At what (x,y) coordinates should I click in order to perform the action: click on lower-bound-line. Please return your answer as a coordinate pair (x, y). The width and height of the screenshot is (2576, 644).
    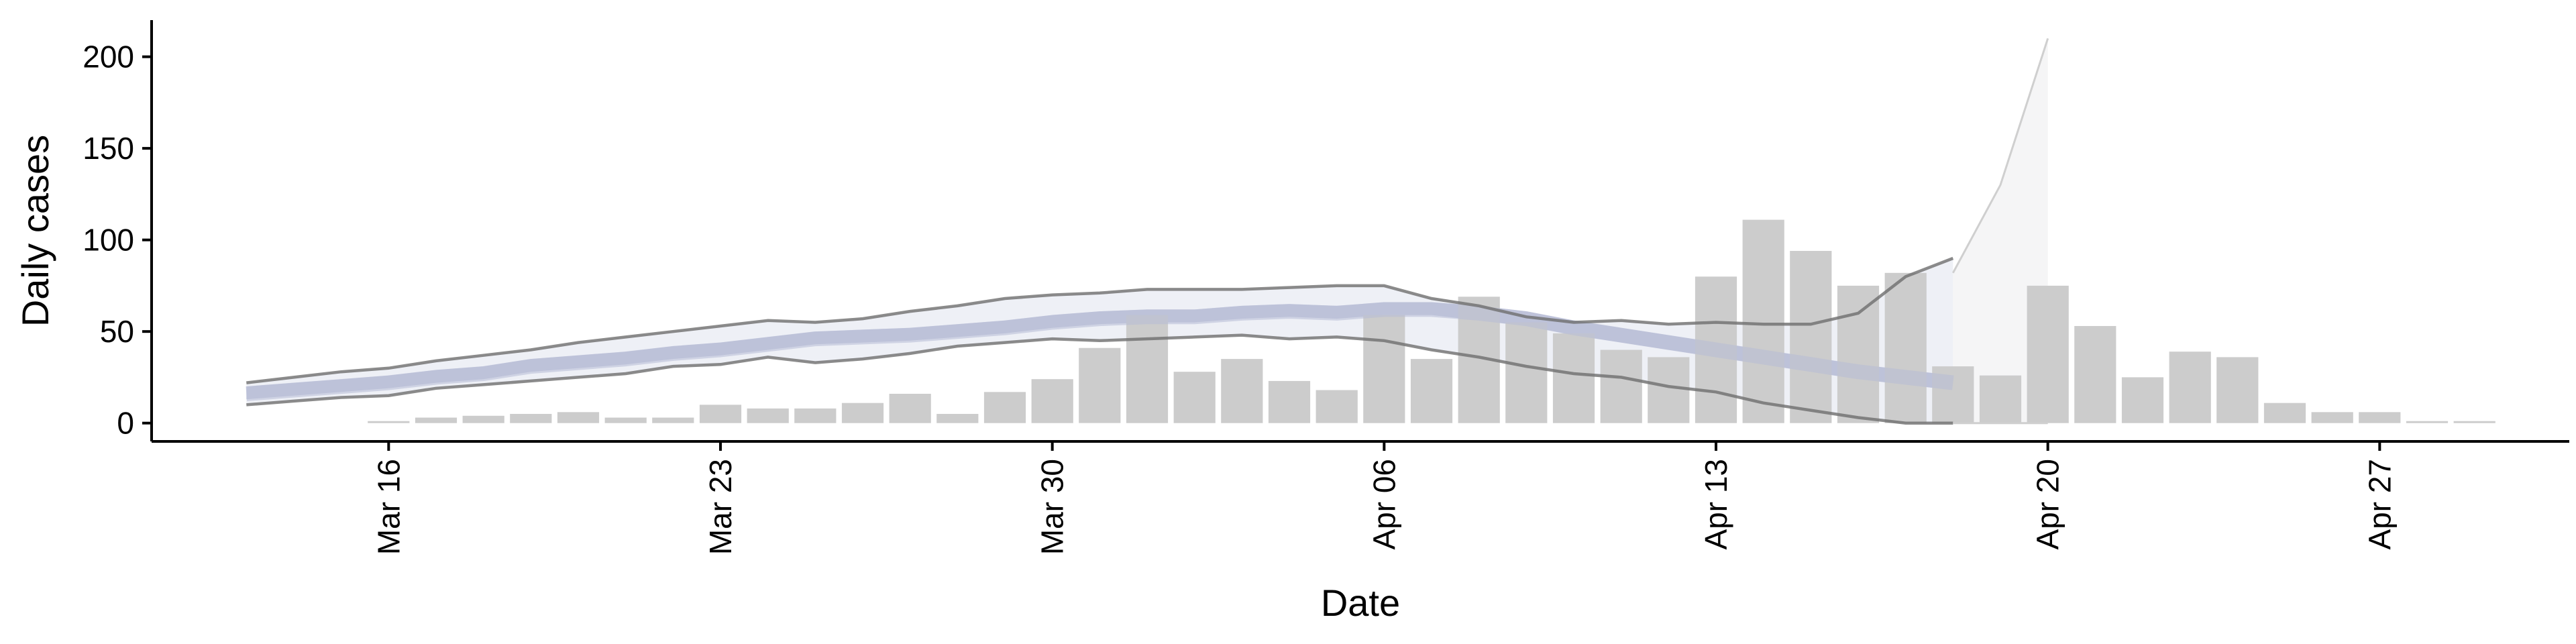
    Looking at the image, I should click on (1099, 379).